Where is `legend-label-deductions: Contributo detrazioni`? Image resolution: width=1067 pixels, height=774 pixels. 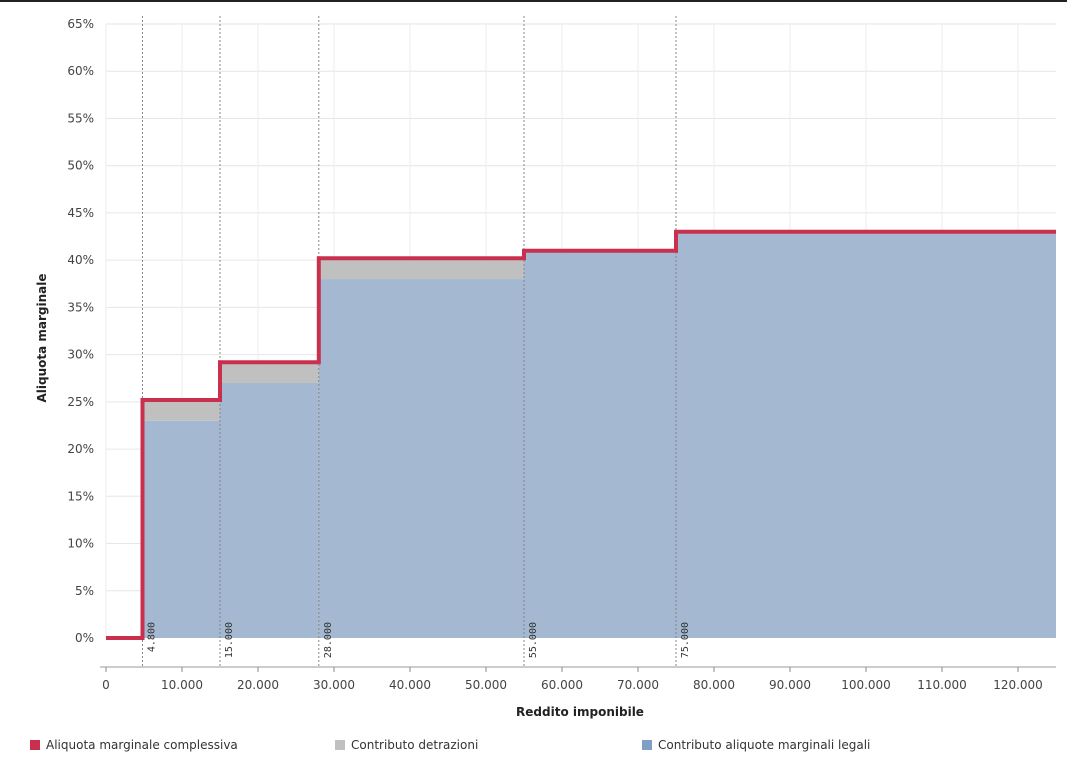
legend-label-deductions: Contributo detrazioni is located at coordinates (415, 745).